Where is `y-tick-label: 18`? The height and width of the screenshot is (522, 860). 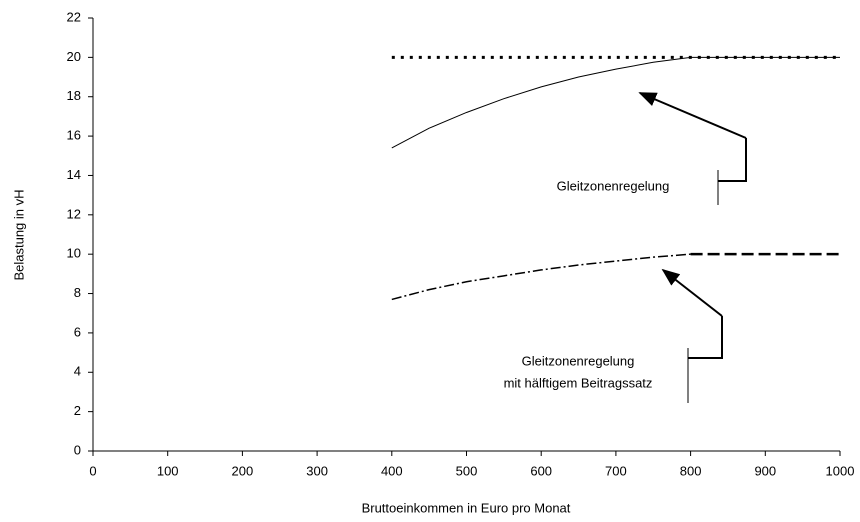 y-tick-label: 18 is located at coordinates (74, 95).